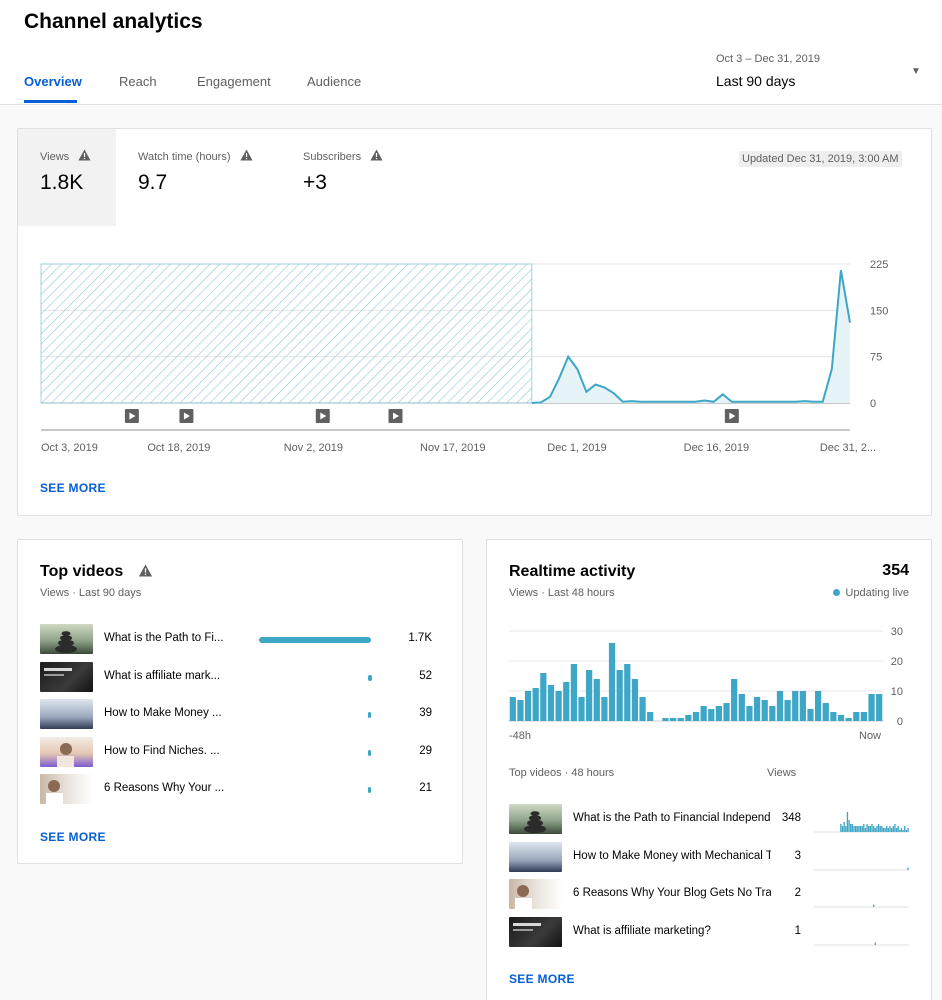 The image size is (942, 1000). Describe the element at coordinates (425, 675) in the screenshot. I see `top-video-views: 52` at that location.